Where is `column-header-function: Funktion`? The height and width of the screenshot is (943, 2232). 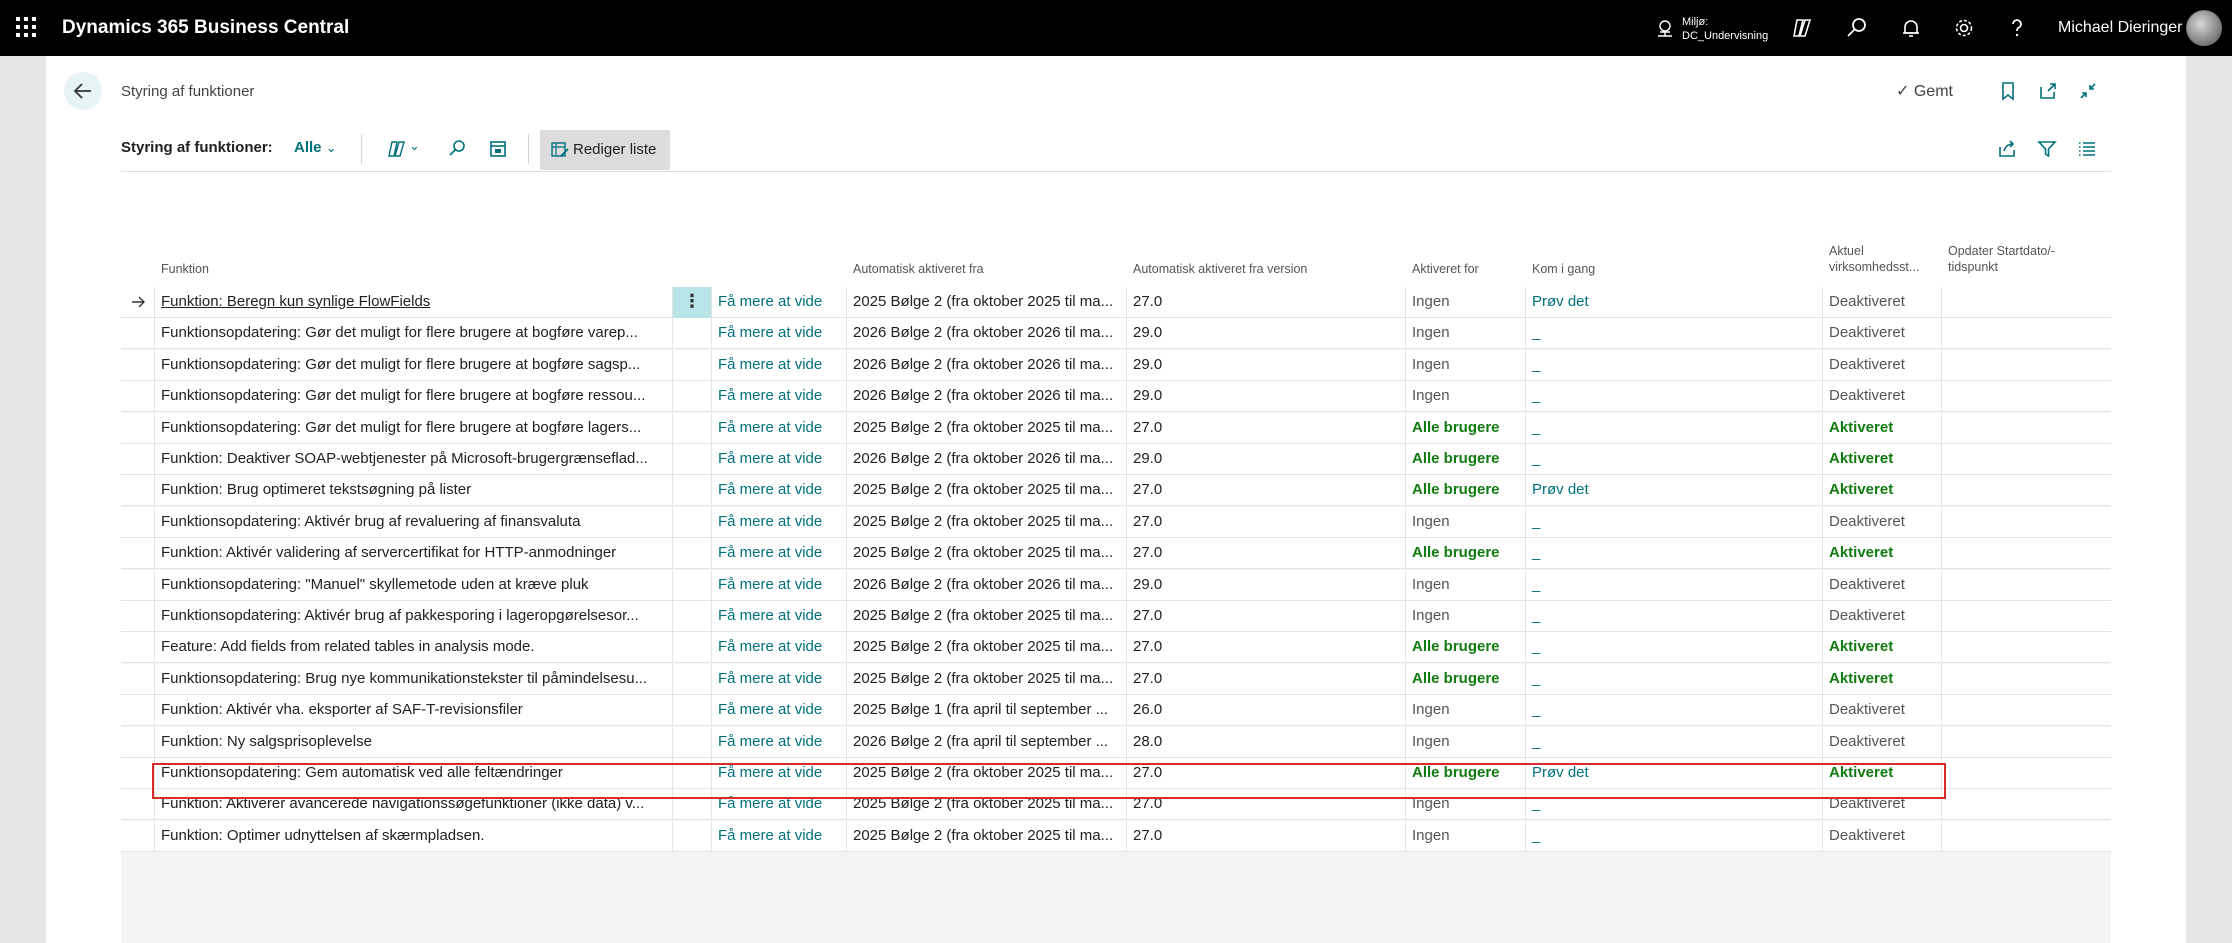 column-header-function: Funktion is located at coordinates (185, 269).